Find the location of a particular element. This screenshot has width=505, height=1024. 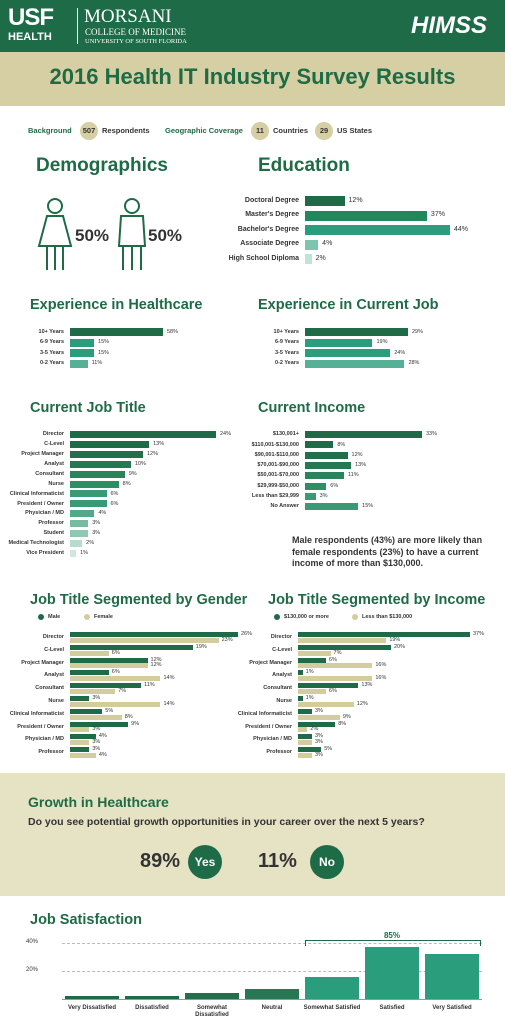

growth-band is located at coordinates (252, 834).